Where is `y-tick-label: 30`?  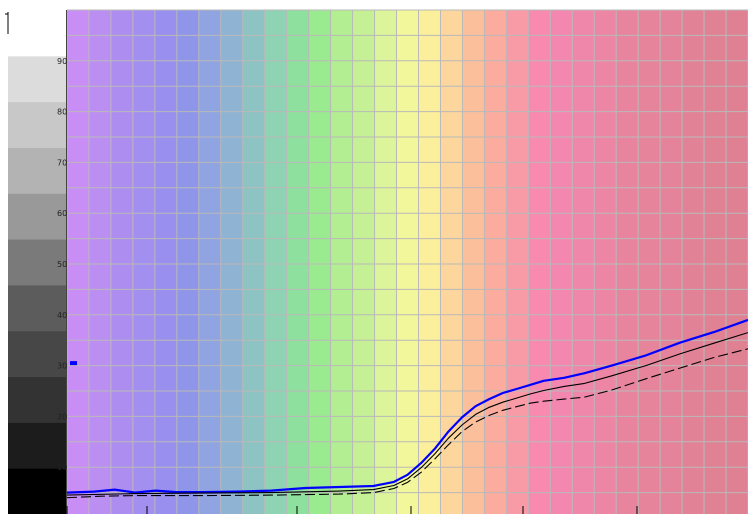
y-tick-label: 30 is located at coordinates (62, 366).